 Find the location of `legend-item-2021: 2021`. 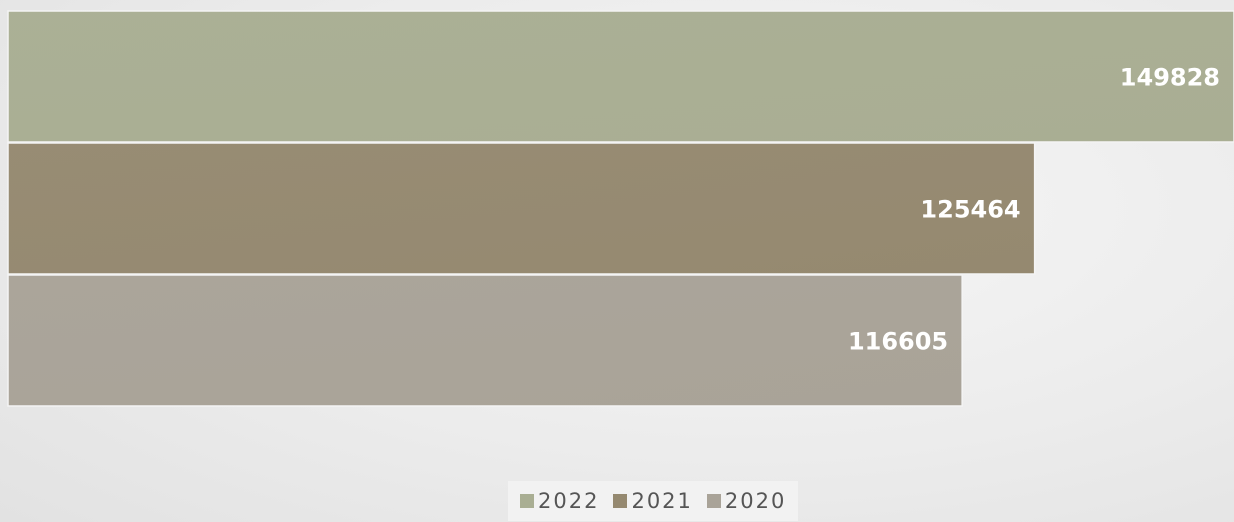

legend-item-2021: 2021 is located at coordinates (652, 501).